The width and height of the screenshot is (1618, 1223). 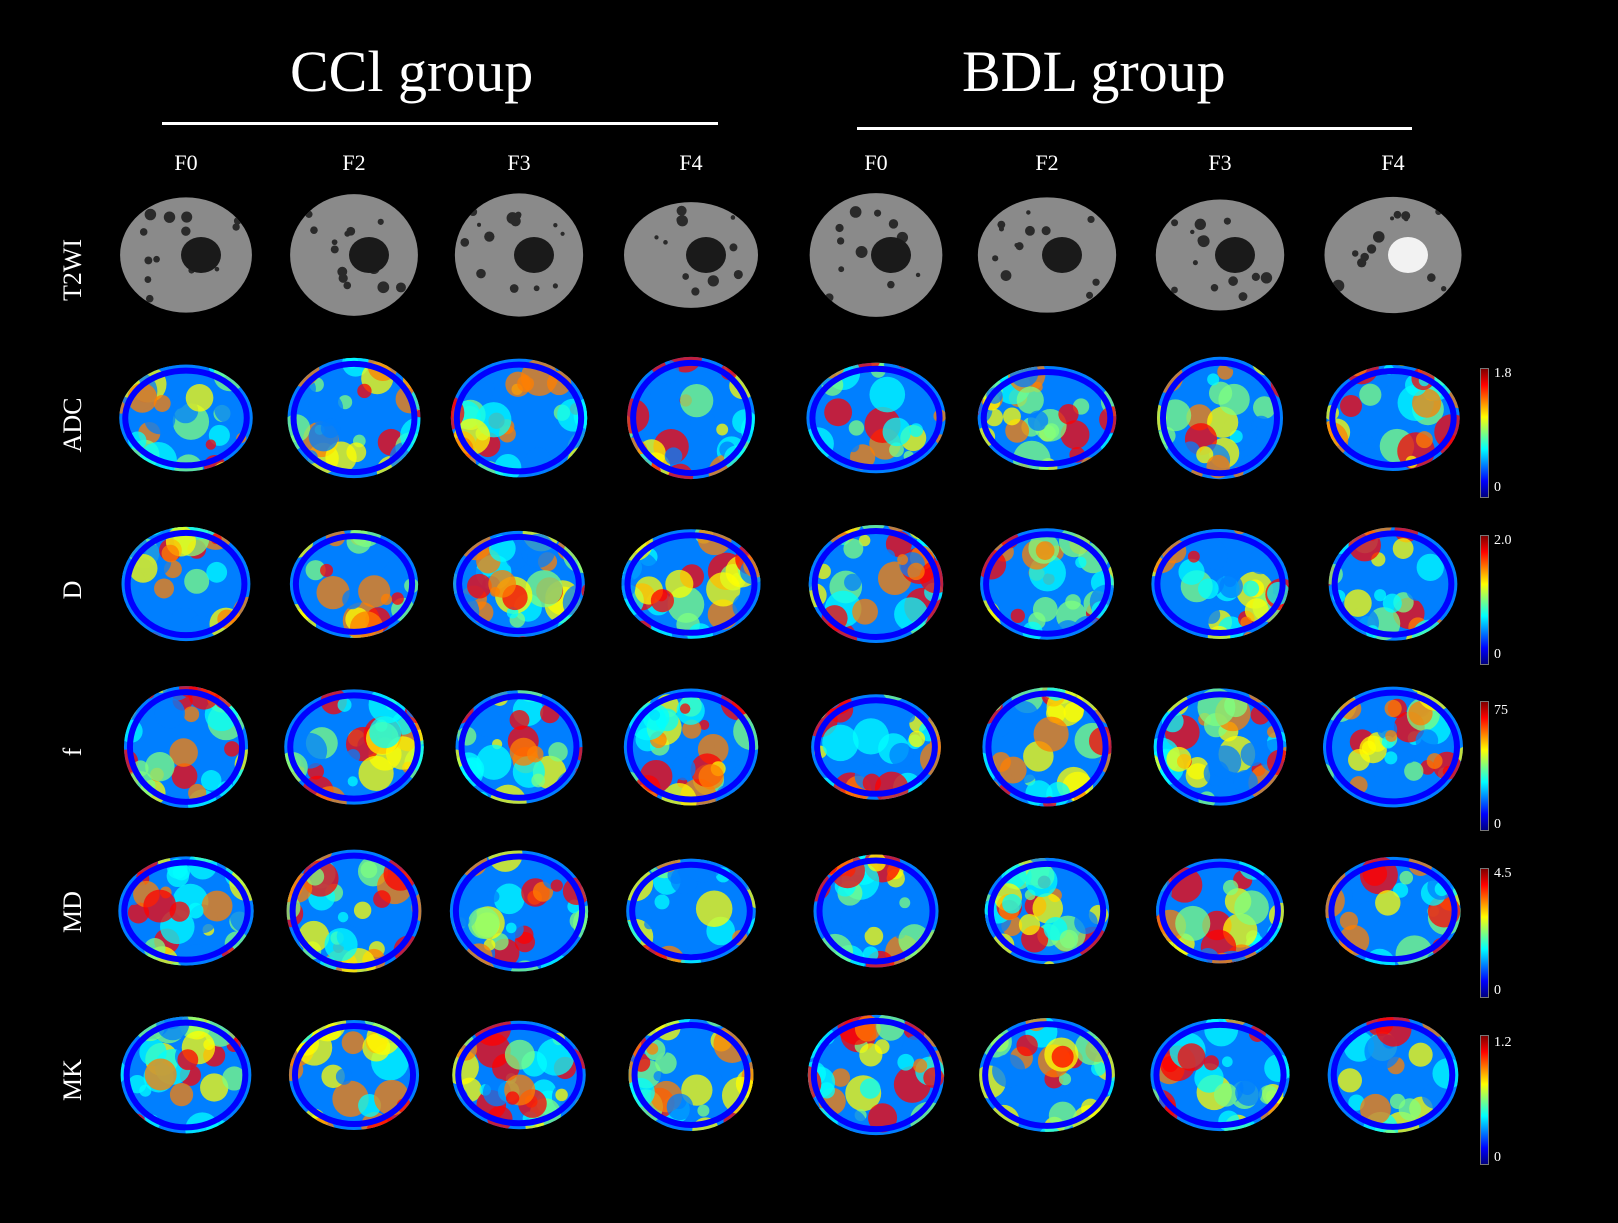 What do you see at coordinates (876, 911) in the screenshot?
I see `mri-slice-md-bdl-f0` at bounding box center [876, 911].